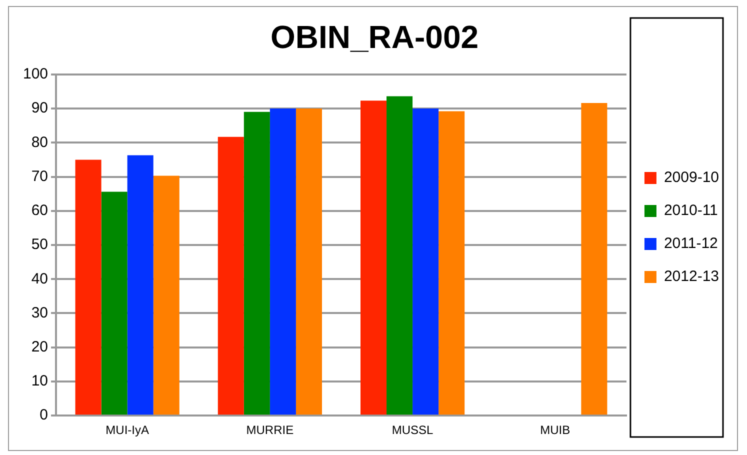 The height and width of the screenshot is (455, 747). I want to click on x-tick-label: MUSSL, so click(413, 430).